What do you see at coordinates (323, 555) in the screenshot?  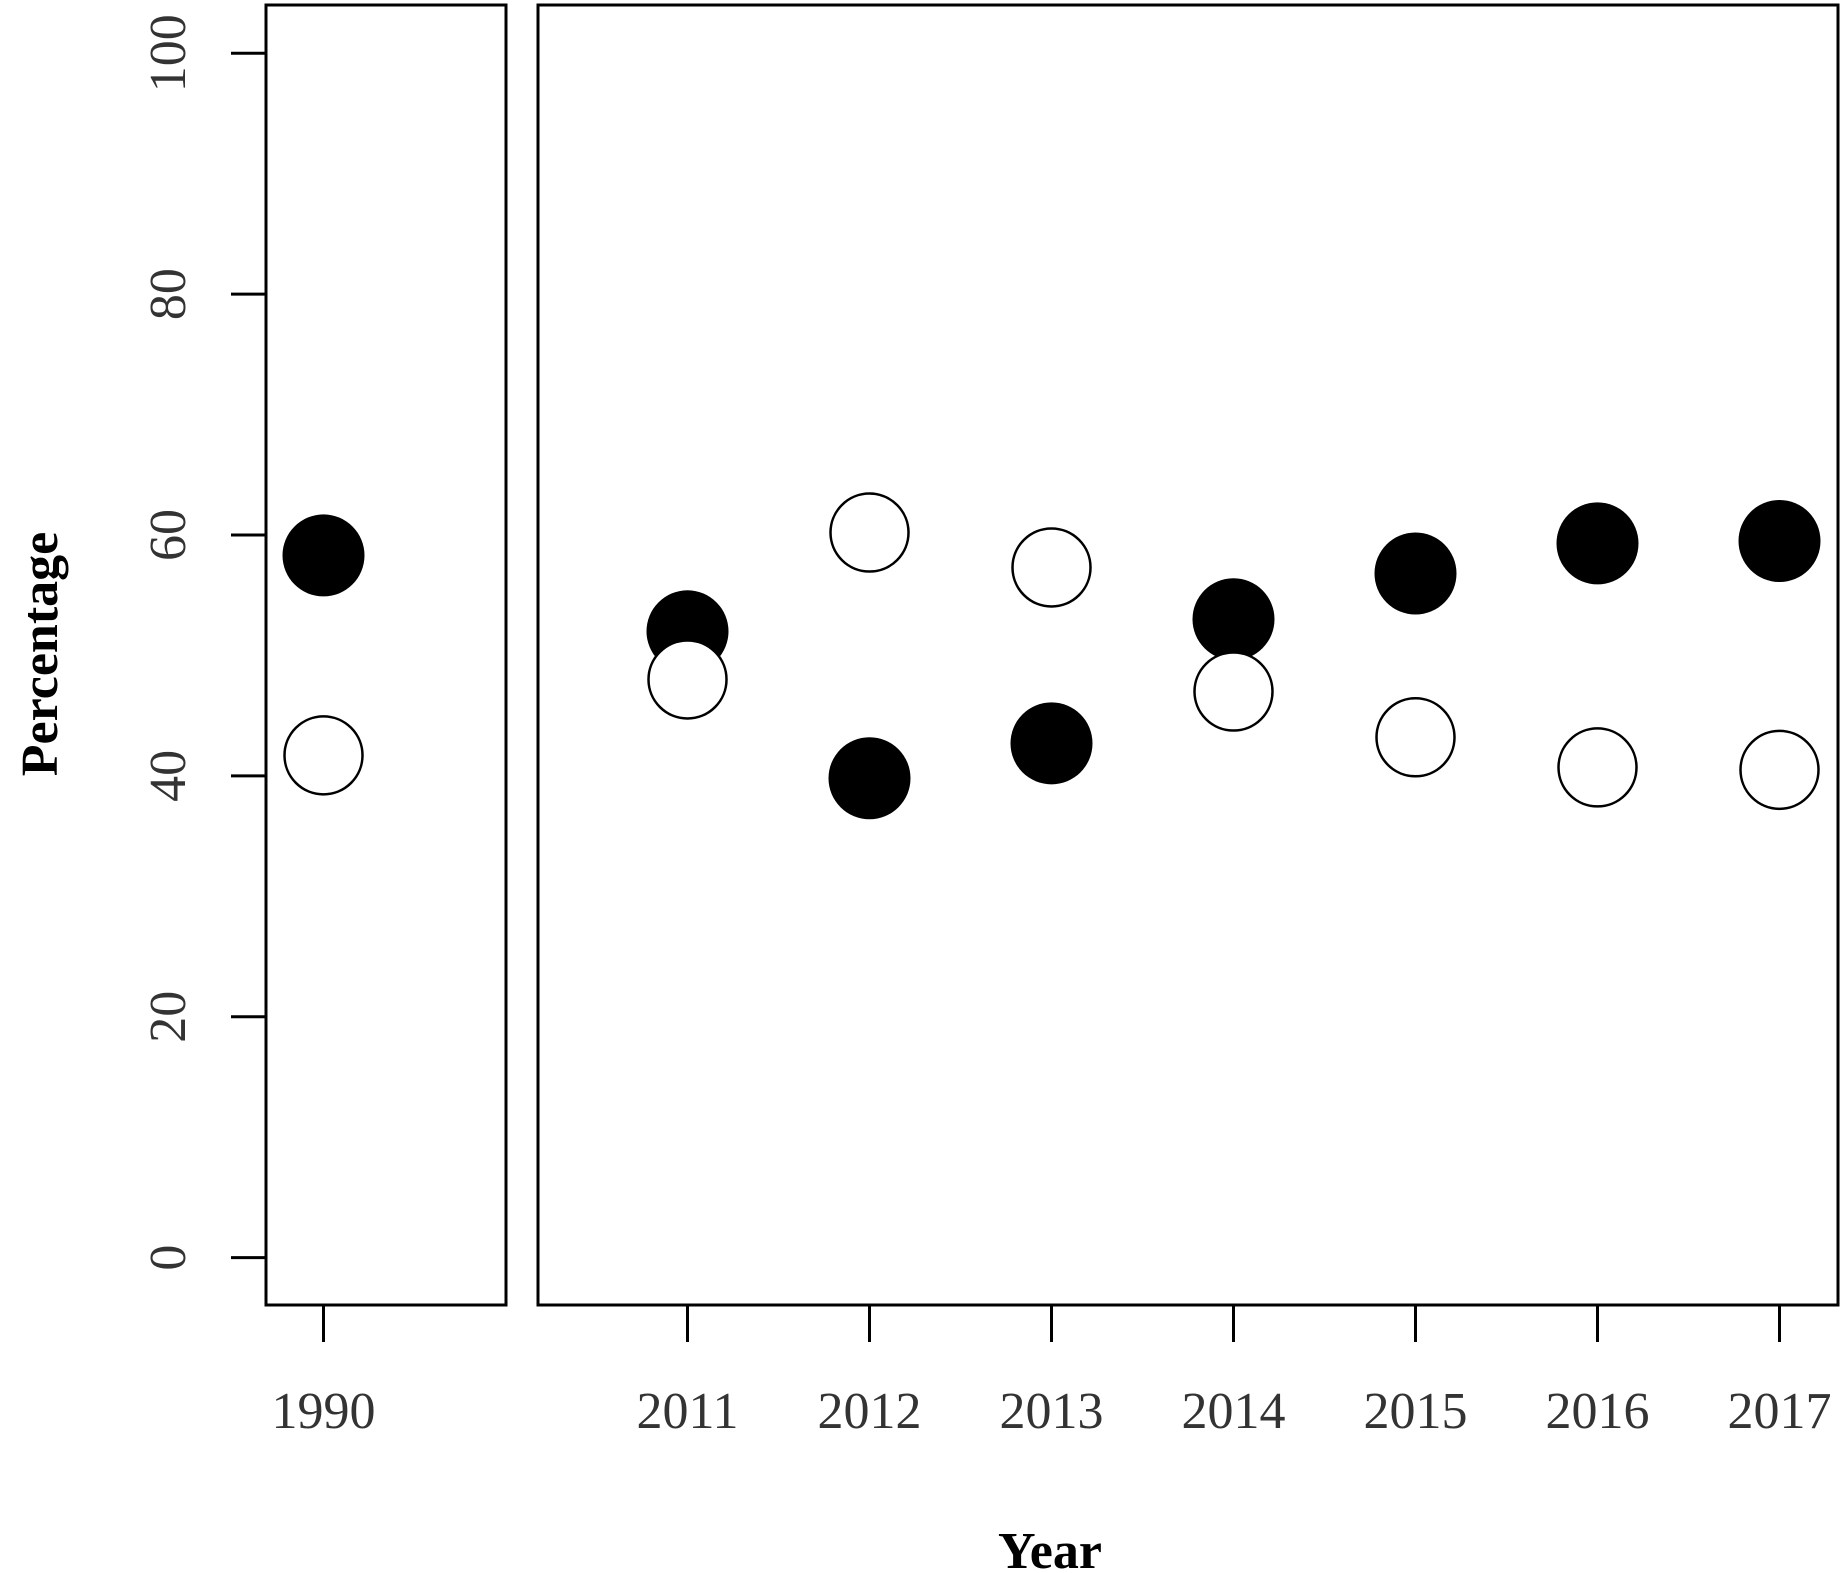 I see `filled-point-1990` at bounding box center [323, 555].